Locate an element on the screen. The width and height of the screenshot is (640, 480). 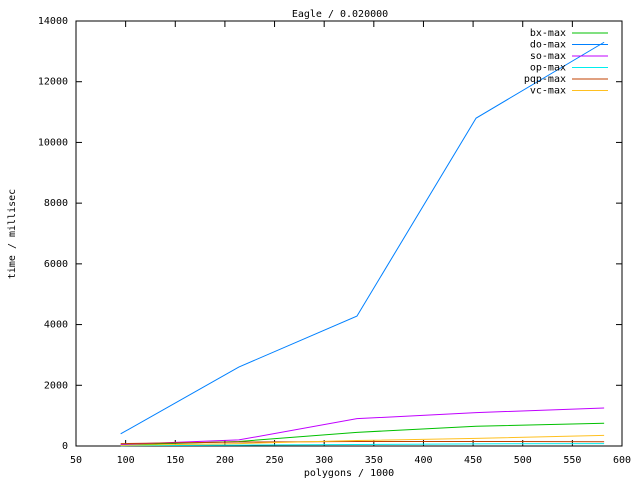
x-tick-label: 200 is located at coordinates (225, 460).